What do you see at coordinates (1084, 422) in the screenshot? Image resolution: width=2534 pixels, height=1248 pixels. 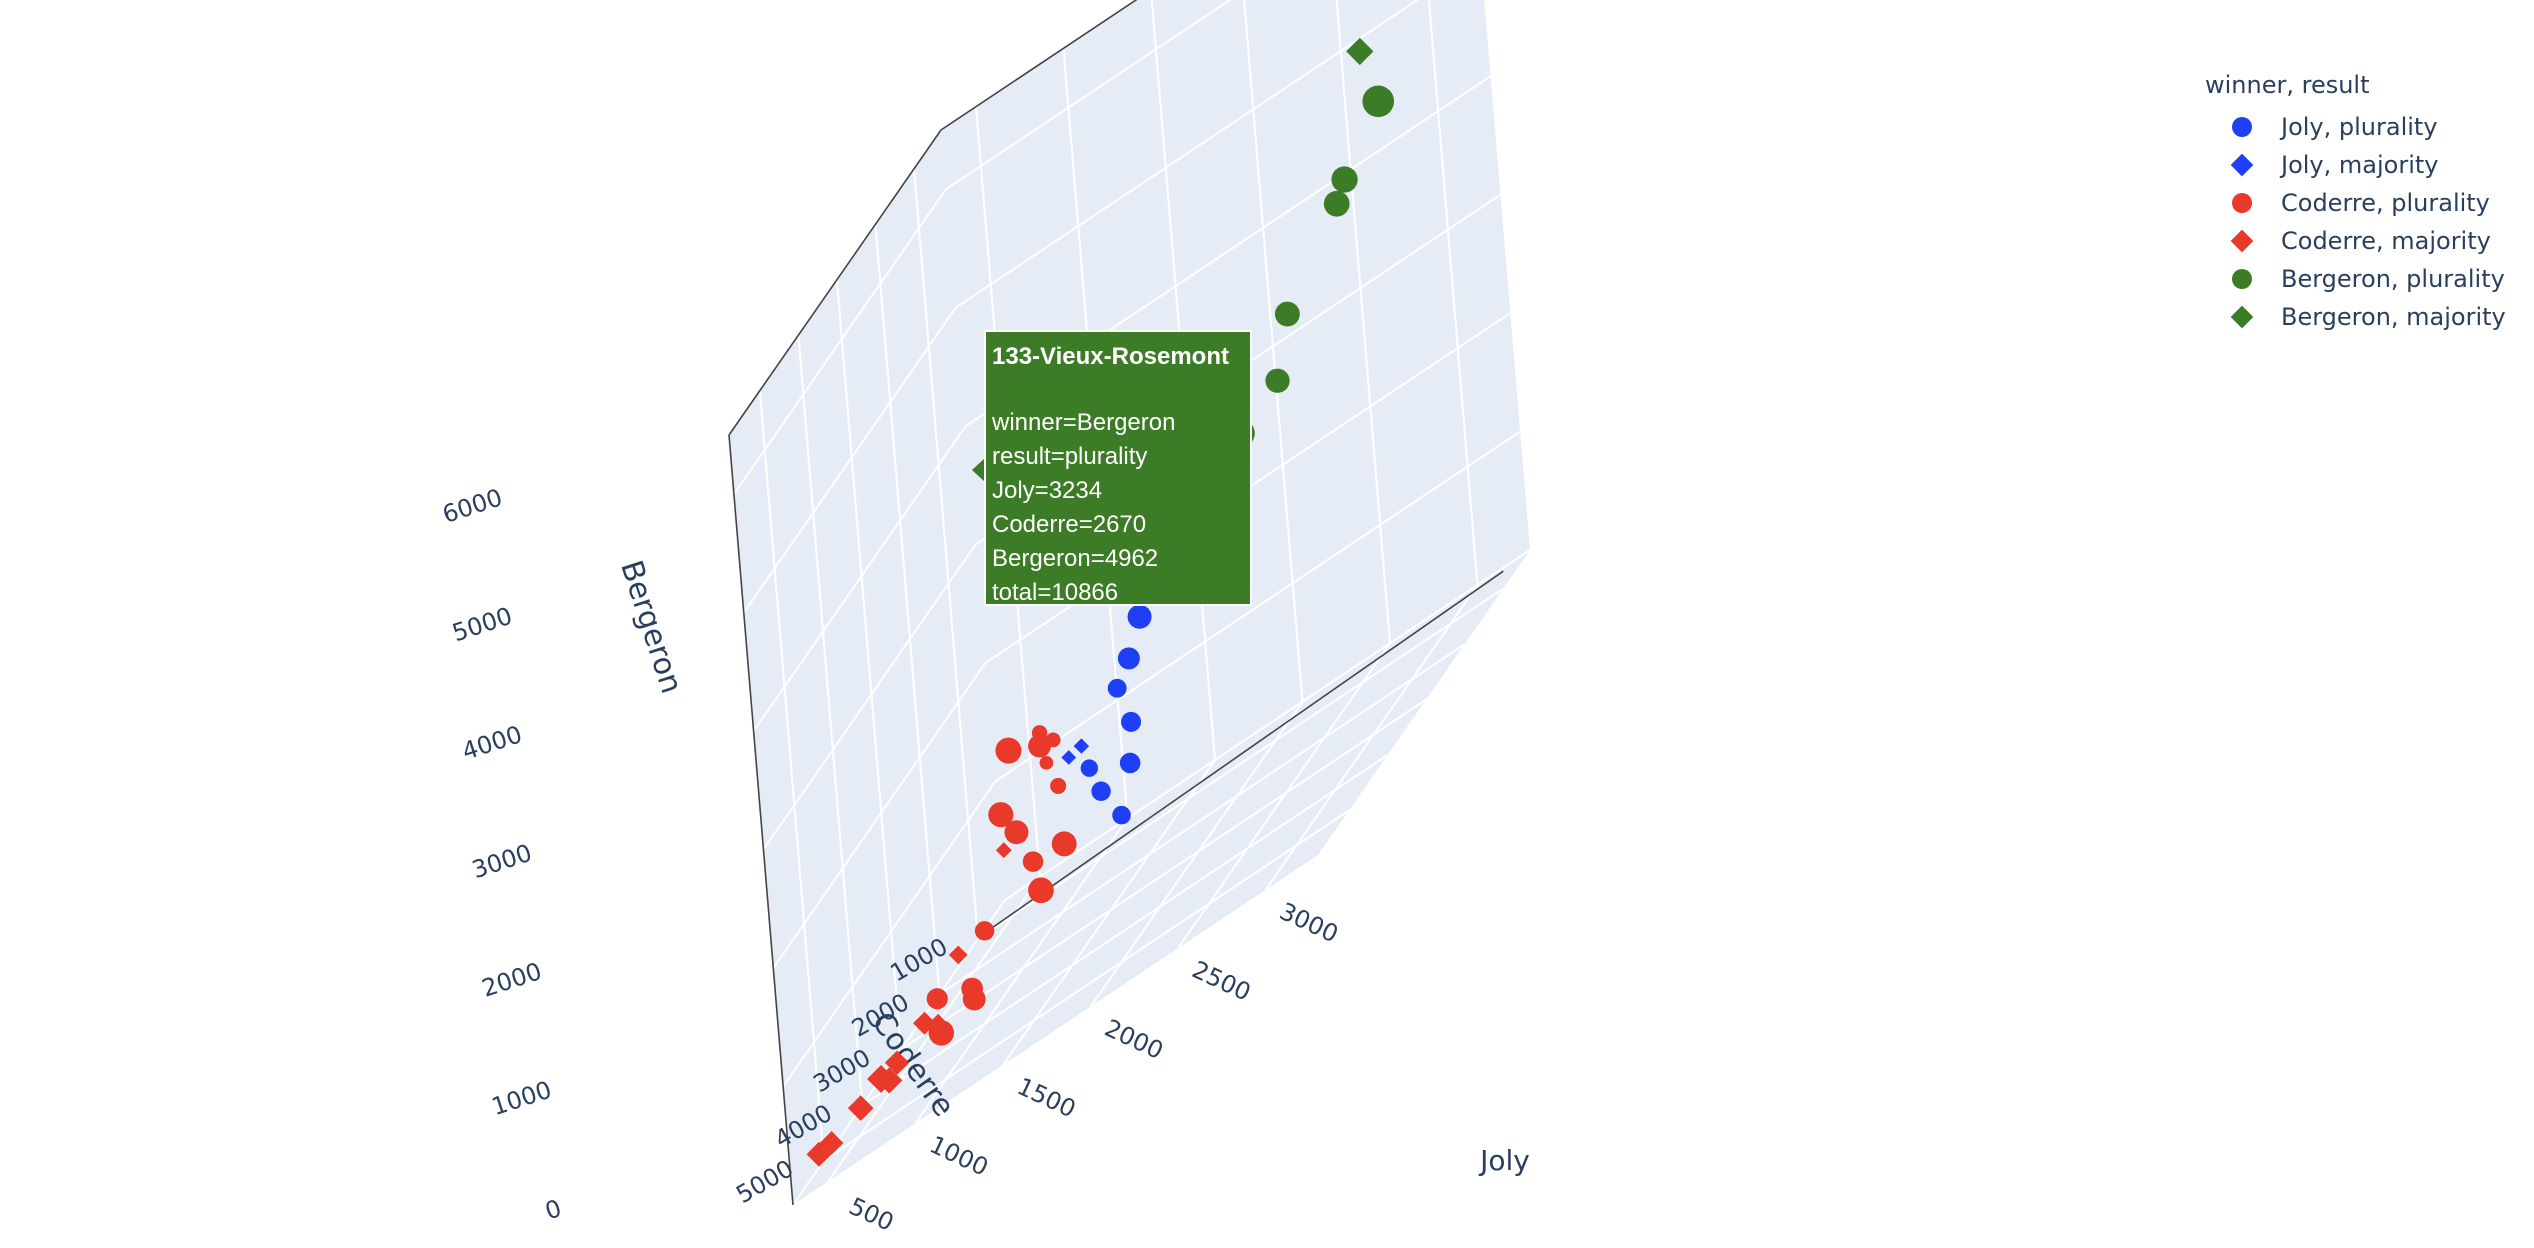 I see `tooltip-line-winner: winner=Bergeron` at bounding box center [1084, 422].